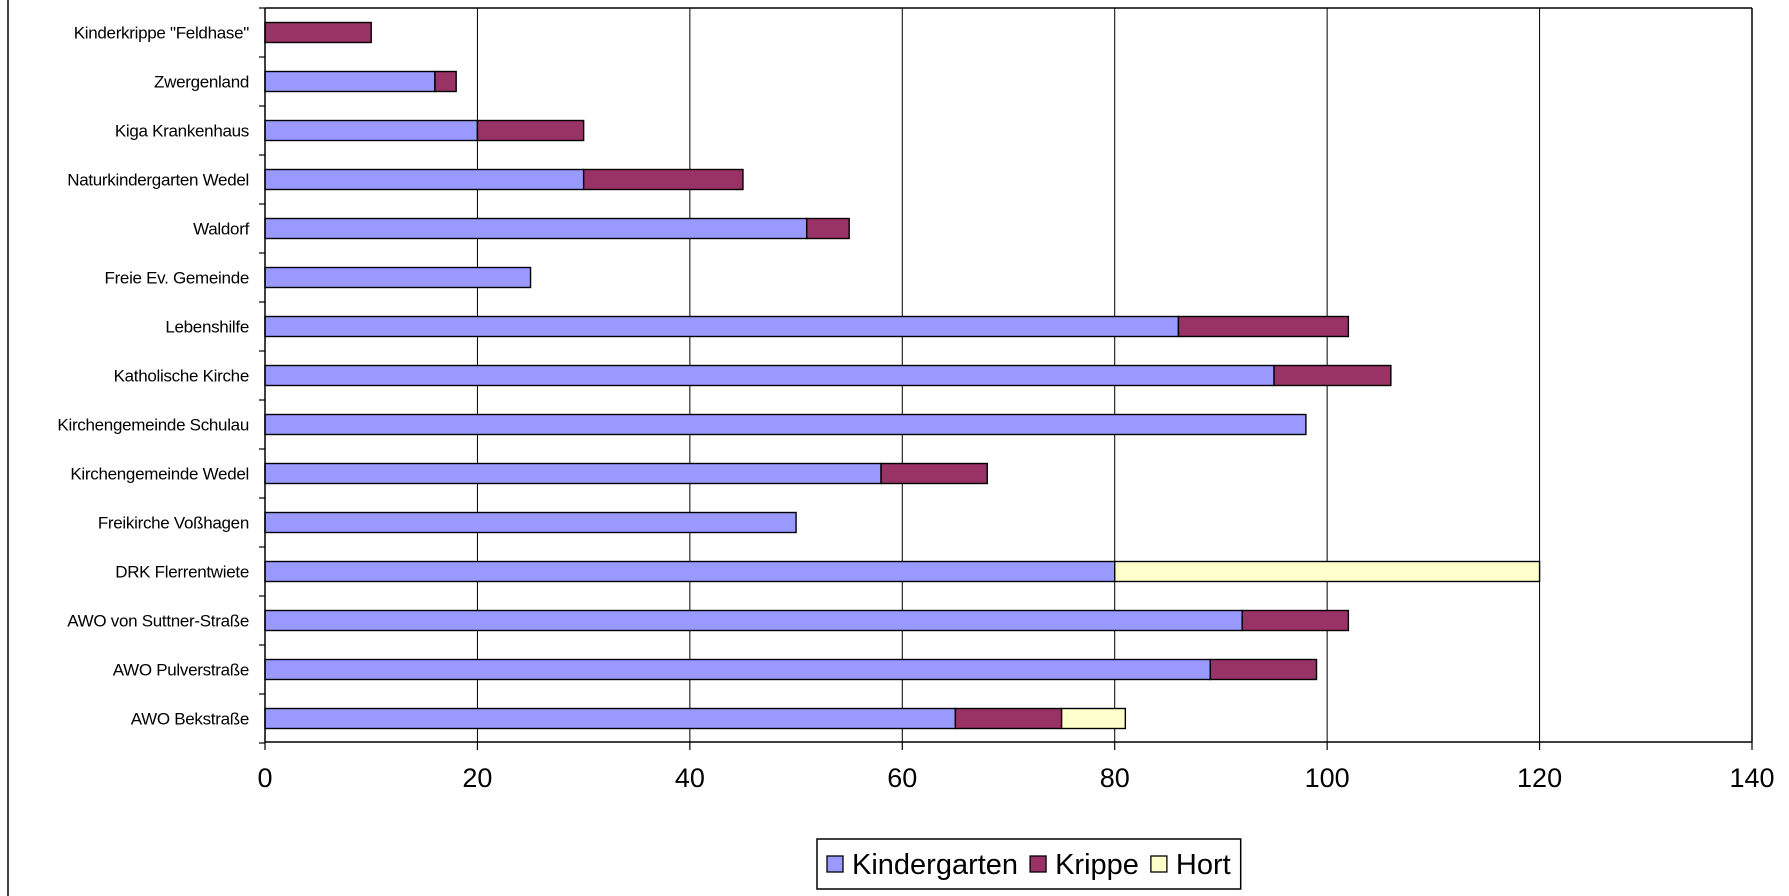 The height and width of the screenshot is (896, 1789). What do you see at coordinates (1203, 865) in the screenshot?
I see `legend-label: Hort` at bounding box center [1203, 865].